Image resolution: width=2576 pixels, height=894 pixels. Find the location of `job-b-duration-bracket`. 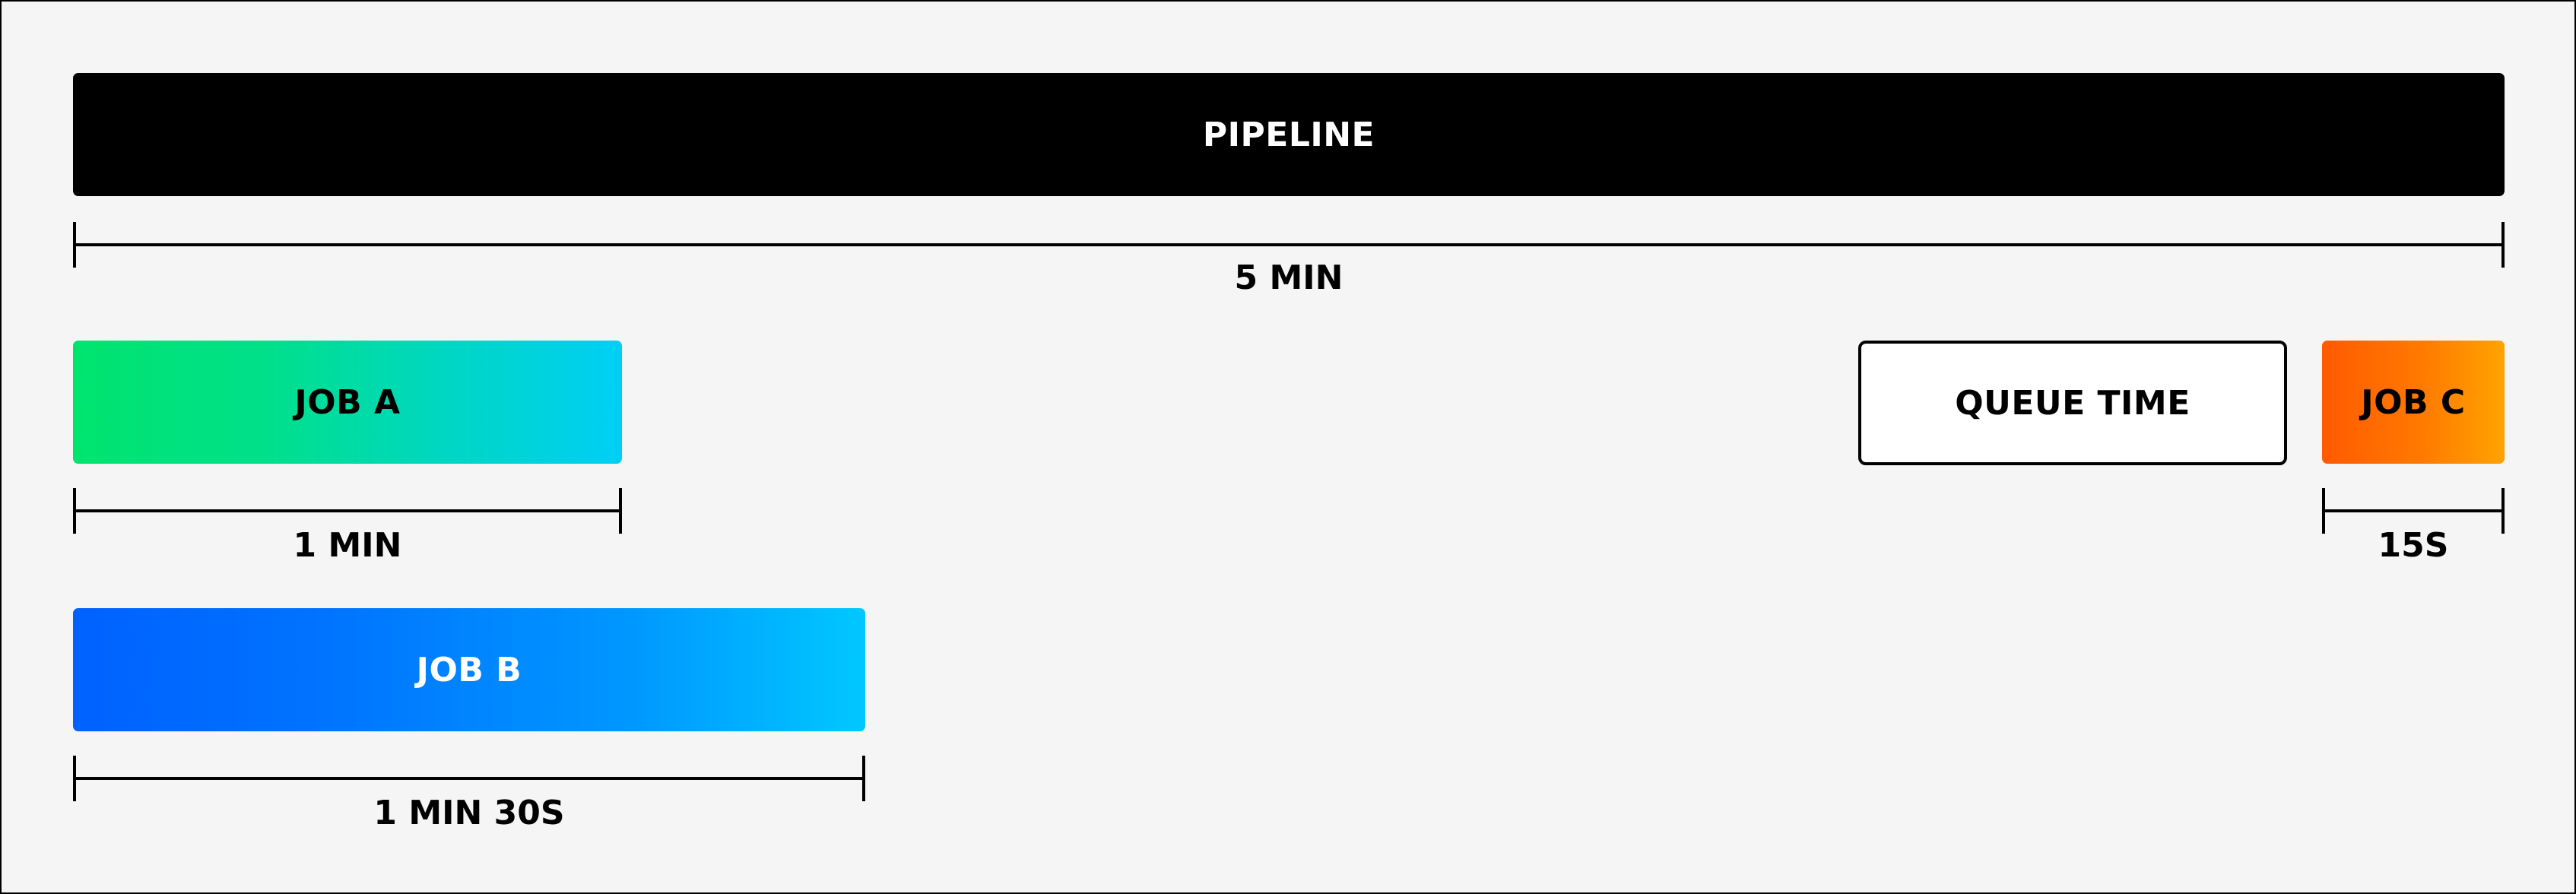

job-b-duration-bracket is located at coordinates (469, 779).